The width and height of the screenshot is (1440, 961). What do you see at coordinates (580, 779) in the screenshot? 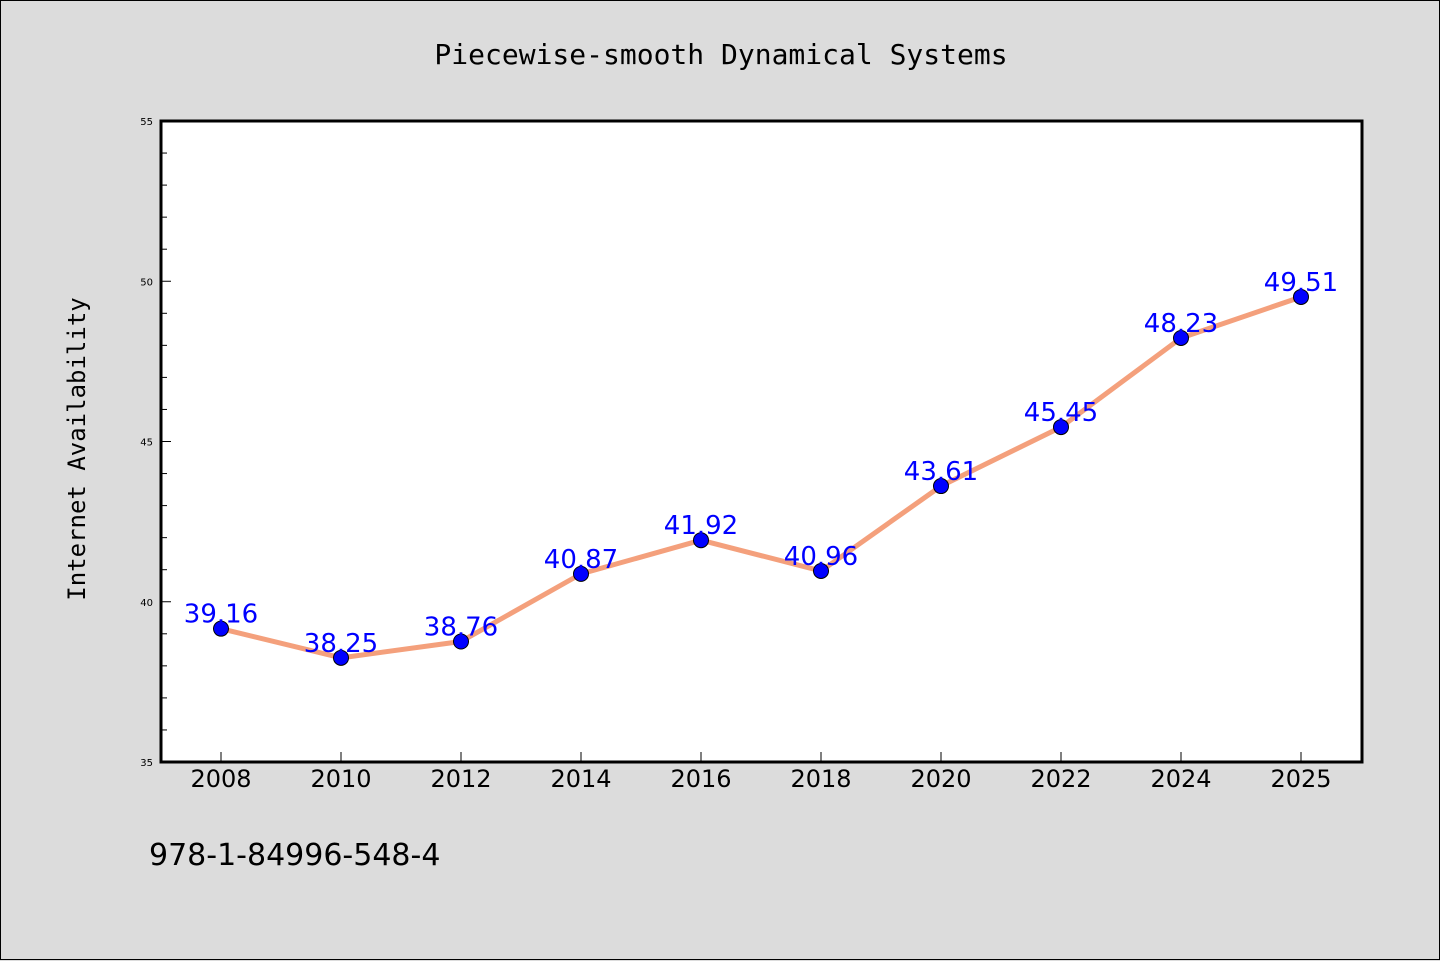
I see `x-tick-label: 2014` at bounding box center [580, 779].